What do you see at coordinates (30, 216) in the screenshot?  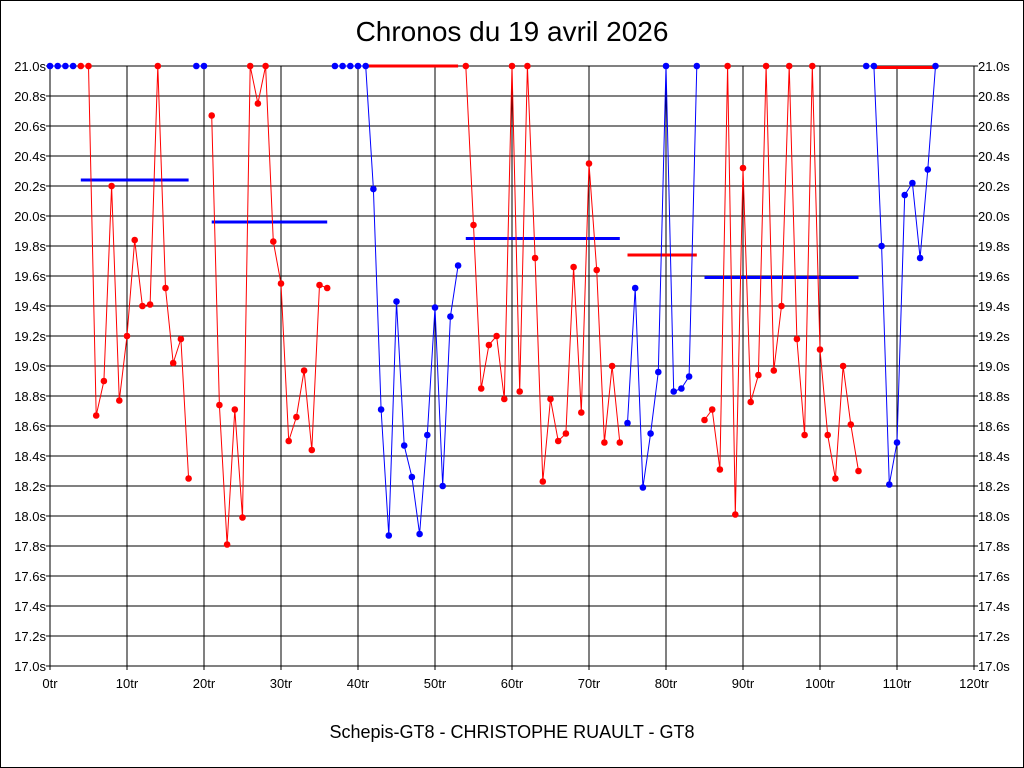 I see `y-tick-label-left: 20.0s` at bounding box center [30, 216].